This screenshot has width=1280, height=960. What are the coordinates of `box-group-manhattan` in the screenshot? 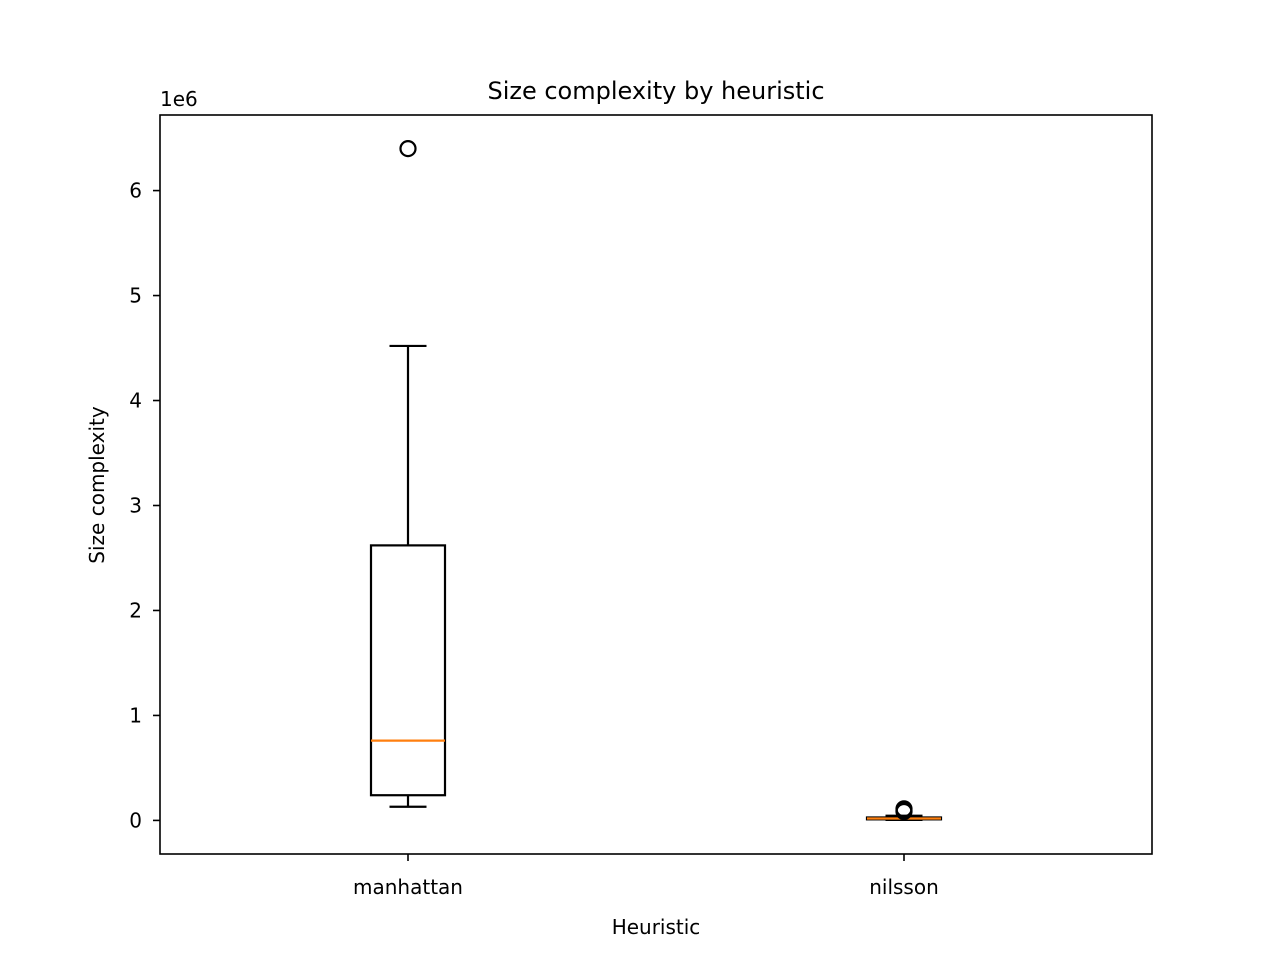 It's located at (408, 473).